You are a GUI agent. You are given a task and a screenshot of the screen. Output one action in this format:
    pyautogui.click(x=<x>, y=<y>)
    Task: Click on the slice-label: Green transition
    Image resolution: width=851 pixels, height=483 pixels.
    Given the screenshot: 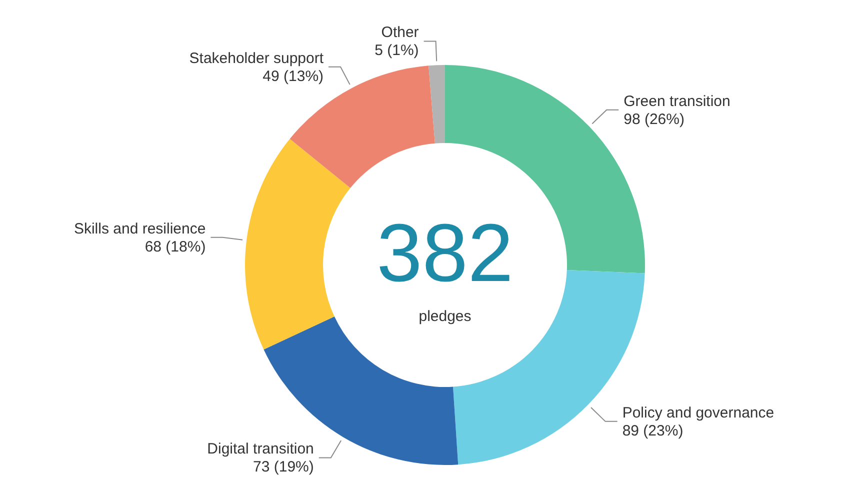 What is the action you would take?
    pyautogui.click(x=677, y=101)
    